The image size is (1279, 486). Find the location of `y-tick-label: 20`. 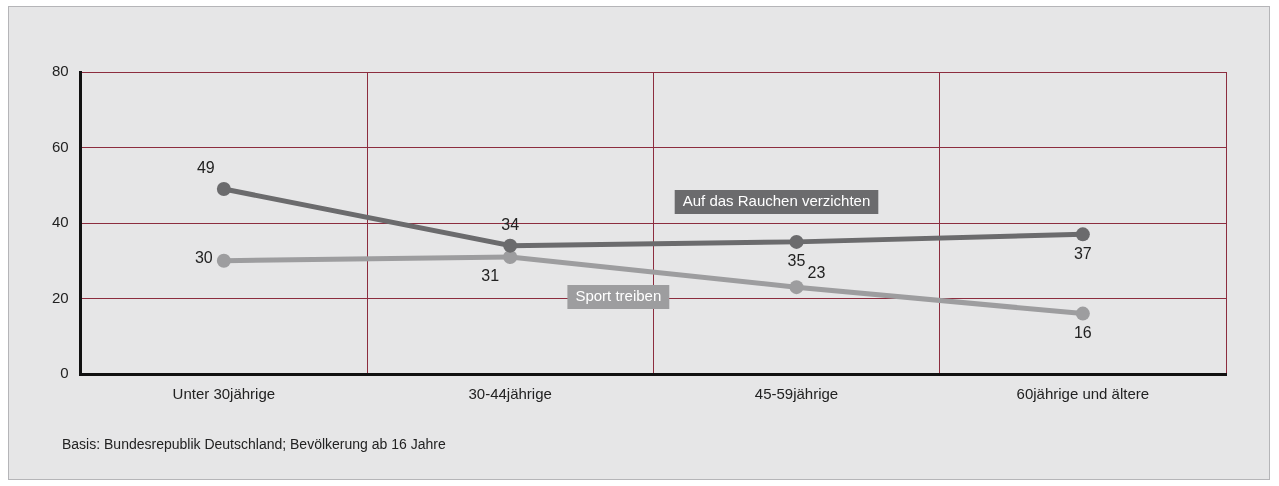

y-tick-label: 20 is located at coordinates (60, 297).